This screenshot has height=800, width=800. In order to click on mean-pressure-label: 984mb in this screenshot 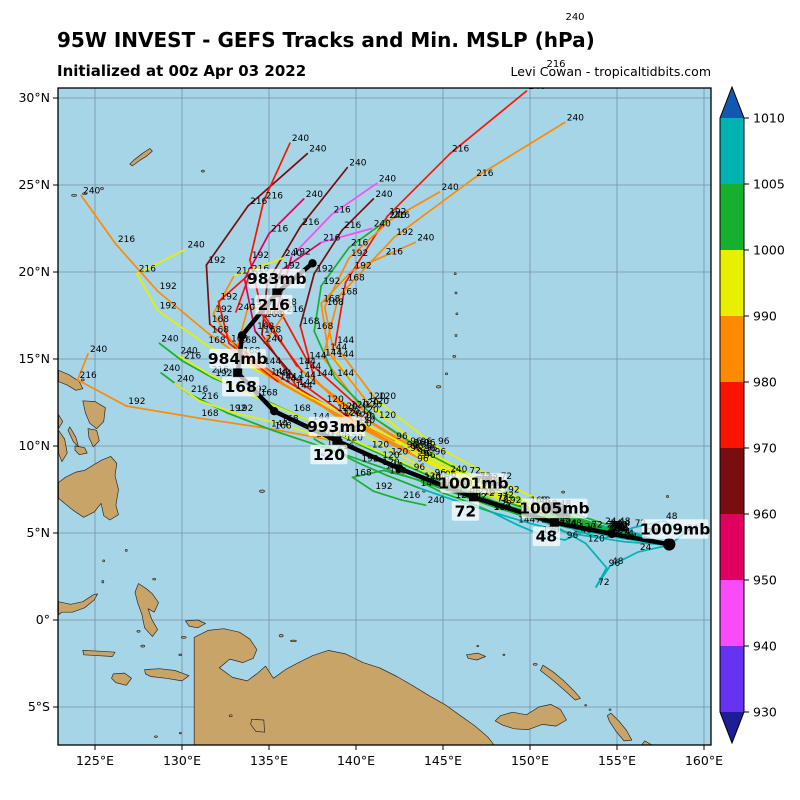, I will do `click(238, 359)`.